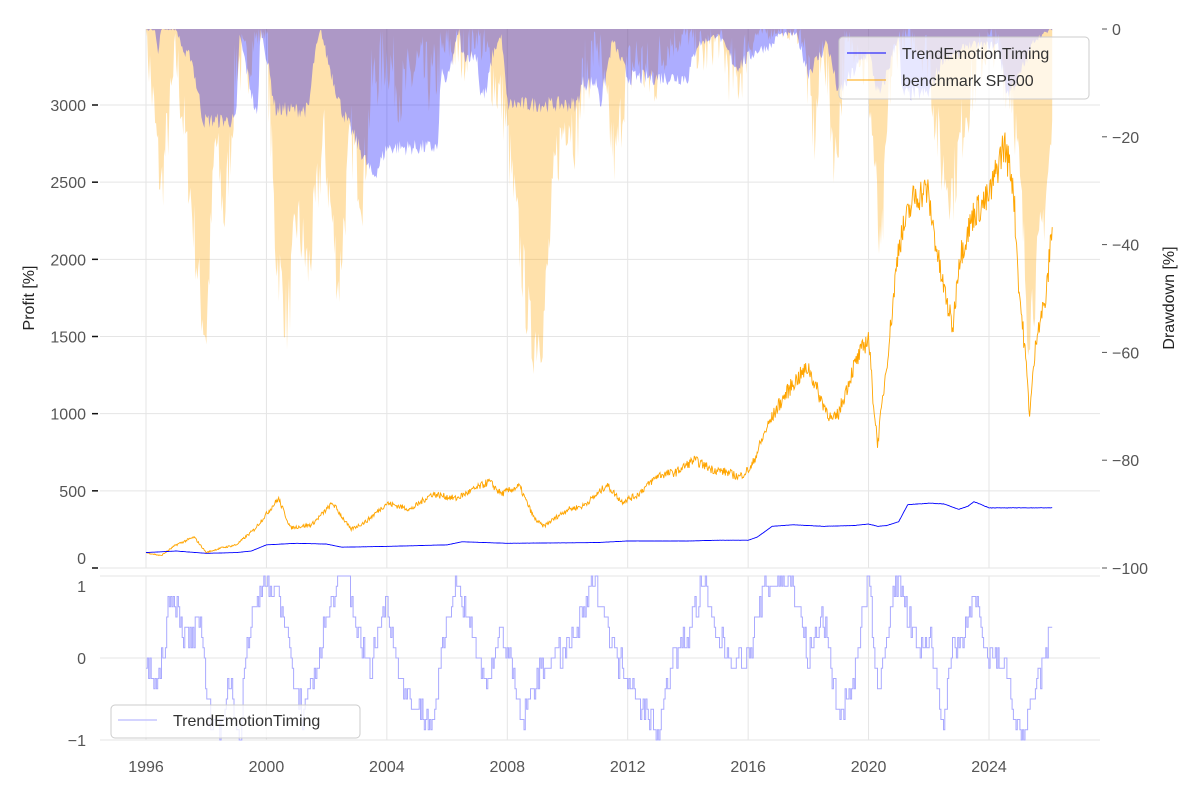  What do you see at coordinates (1169, 297) in the screenshot?
I see `right-axis-label: Drawdown [%]` at bounding box center [1169, 297].